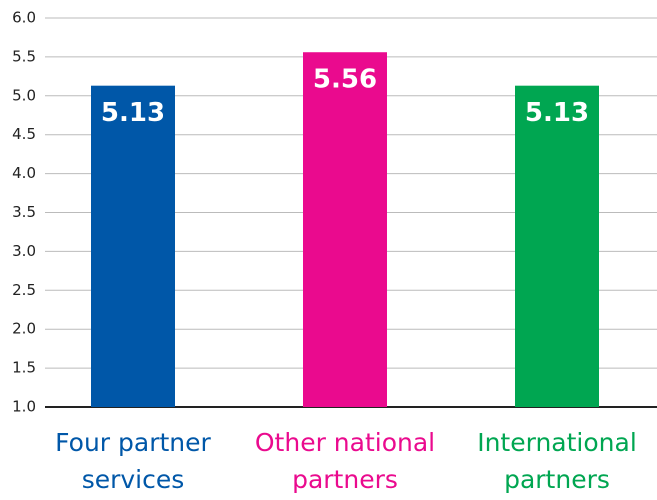  What do you see at coordinates (24, 407) in the screenshot?
I see `y-tick-label: 1.0` at bounding box center [24, 407].